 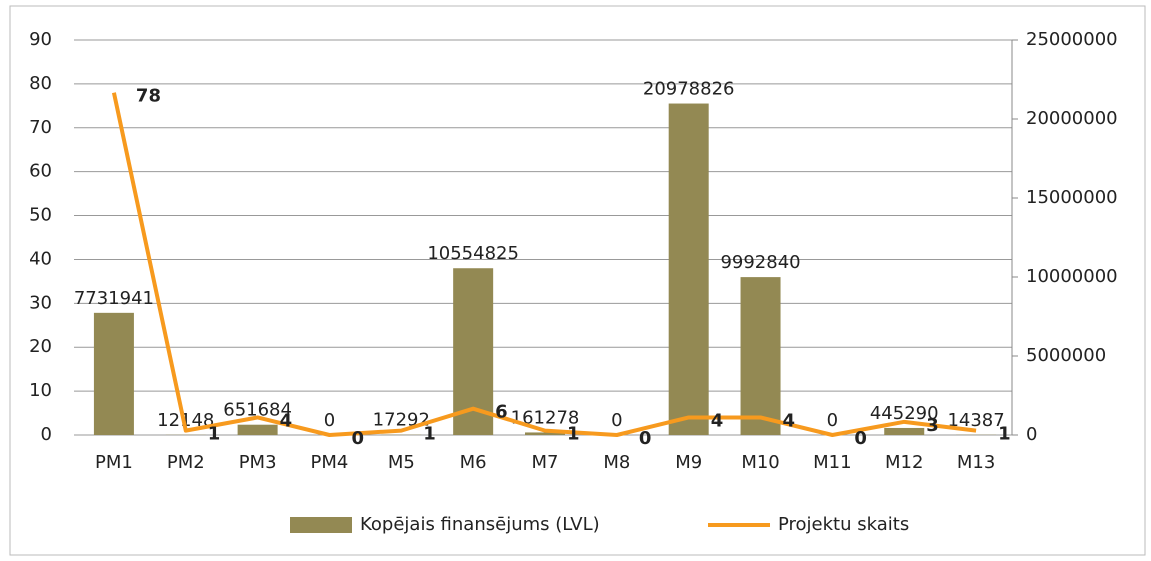 What do you see at coordinates (688, 462) in the screenshot?
I see `x-tick-label: M9` at bounding box center [688, 462].